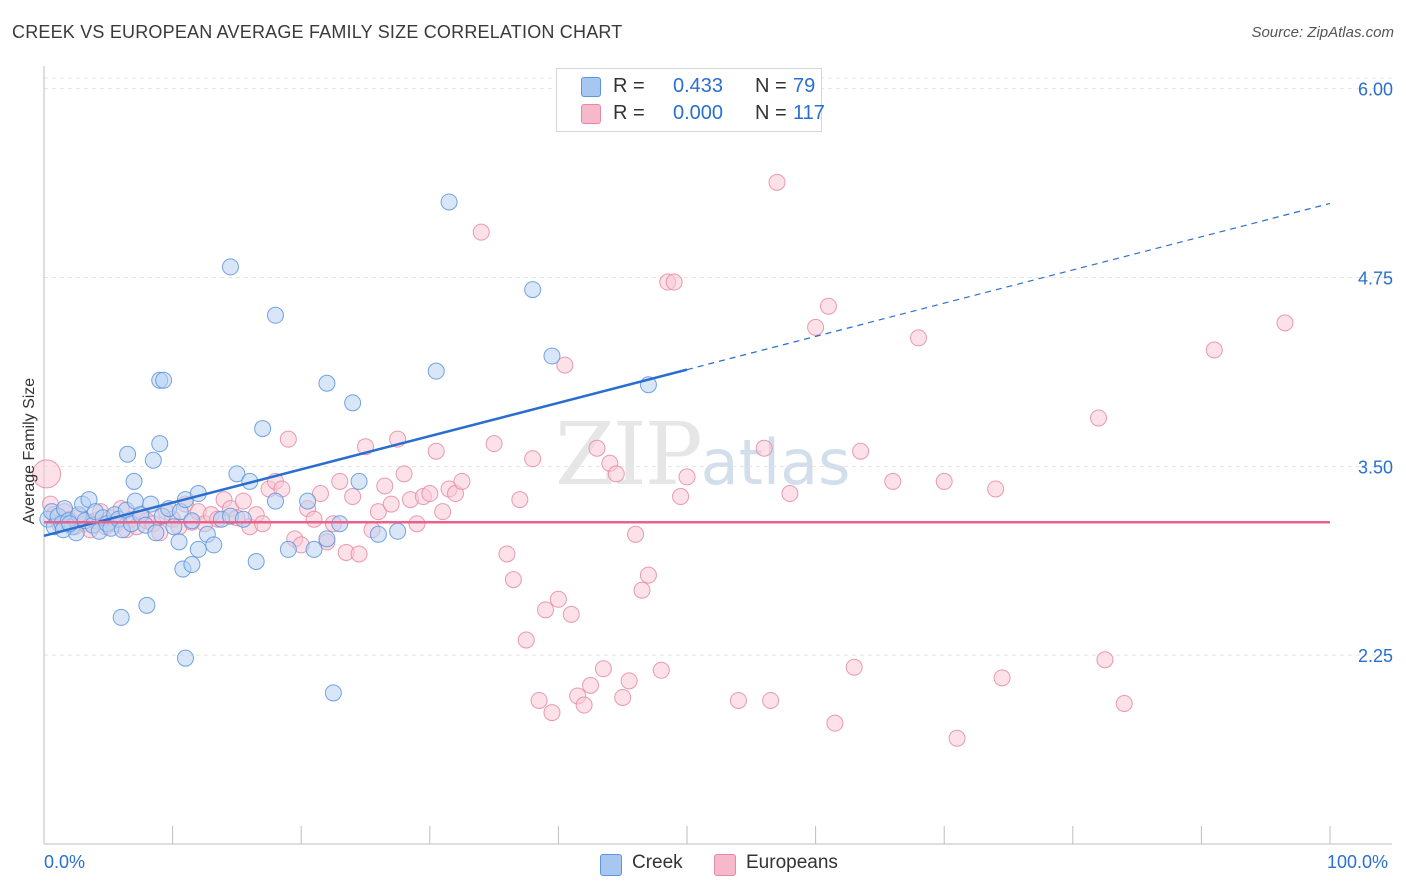 The width and height of the screenshot is (1406, 892). I want to click on n-value: 117, so click(809, 113).